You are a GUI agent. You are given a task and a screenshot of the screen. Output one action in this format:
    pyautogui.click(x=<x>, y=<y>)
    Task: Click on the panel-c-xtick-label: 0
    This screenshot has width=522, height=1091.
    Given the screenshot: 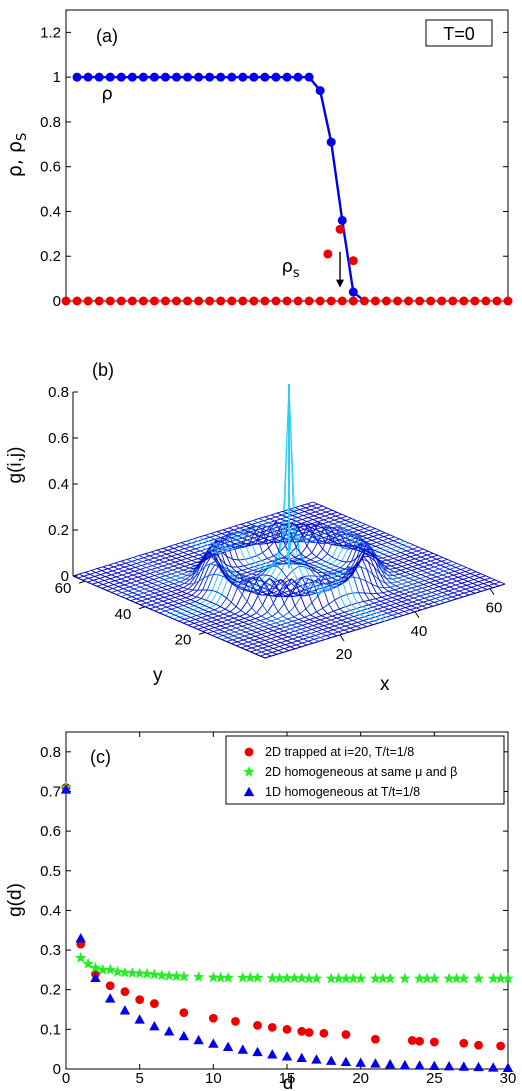 What is the action you would take?
    pyautogui.click(x=66, y=1078)
    